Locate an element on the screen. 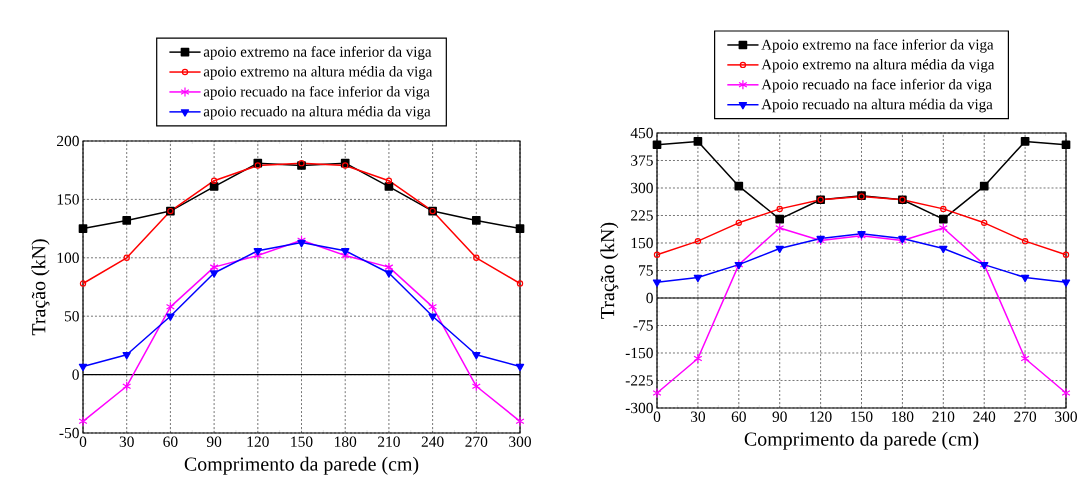 This screenshot has height=497, width=1090. legend-label: apoio recuado na altura média da viga is located at coordinates (317, 112).